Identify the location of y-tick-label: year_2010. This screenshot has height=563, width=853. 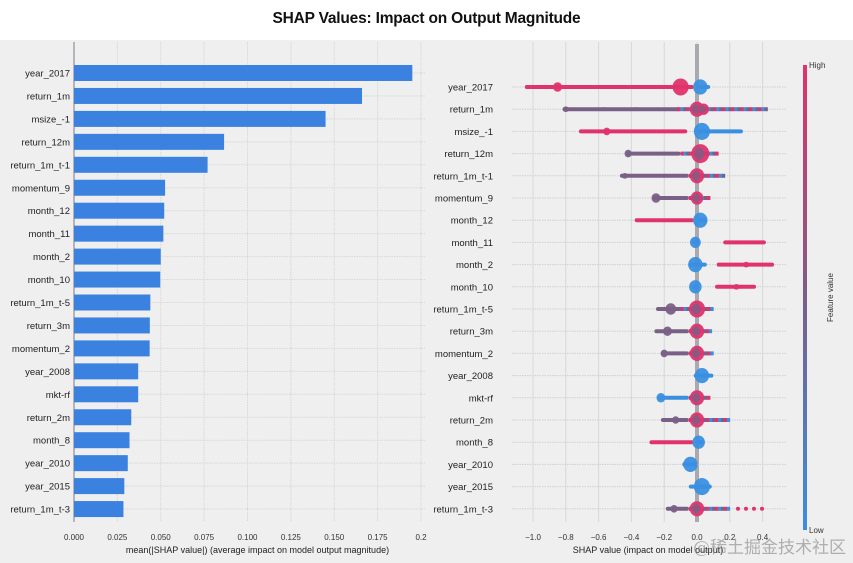
(47, 464).